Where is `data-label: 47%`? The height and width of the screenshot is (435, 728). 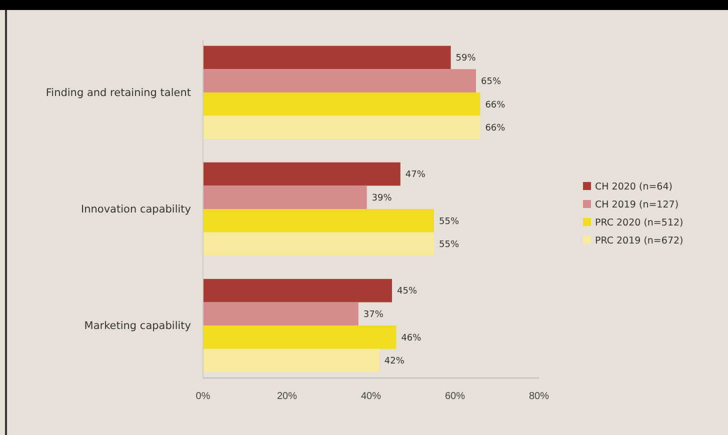
data-label: 47% is located at coordinates (415, 175).